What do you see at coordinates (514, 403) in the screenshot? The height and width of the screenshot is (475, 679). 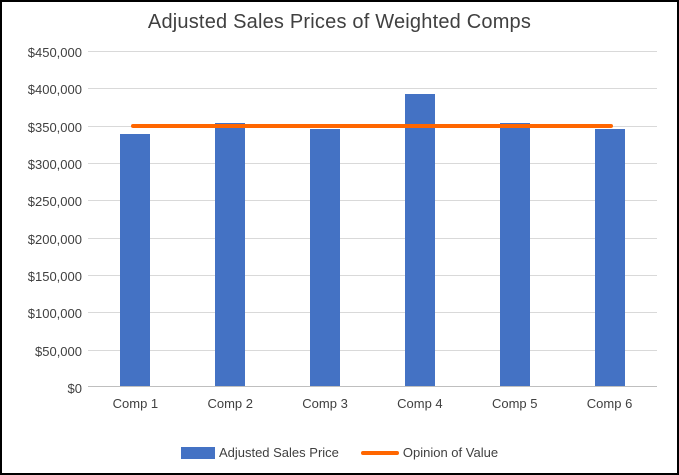 I see `x-tick-label: Comp 5` at bounding box center [514, 403].